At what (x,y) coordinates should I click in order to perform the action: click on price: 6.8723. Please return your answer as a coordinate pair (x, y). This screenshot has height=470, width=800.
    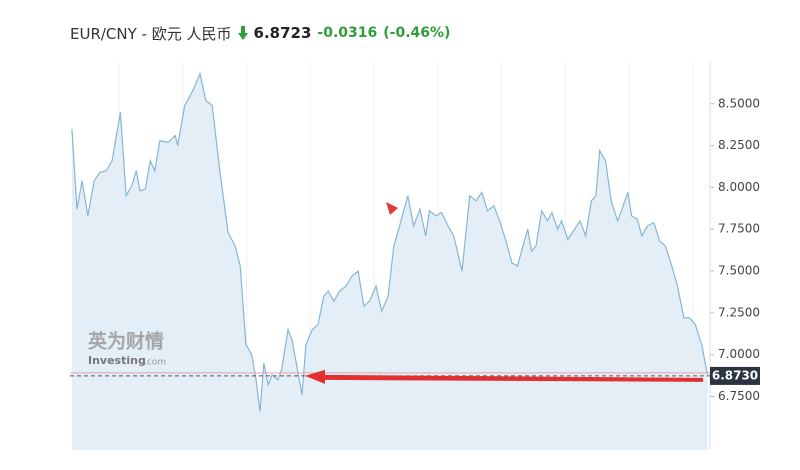
    Looking at the image, I should click on (282, 33).